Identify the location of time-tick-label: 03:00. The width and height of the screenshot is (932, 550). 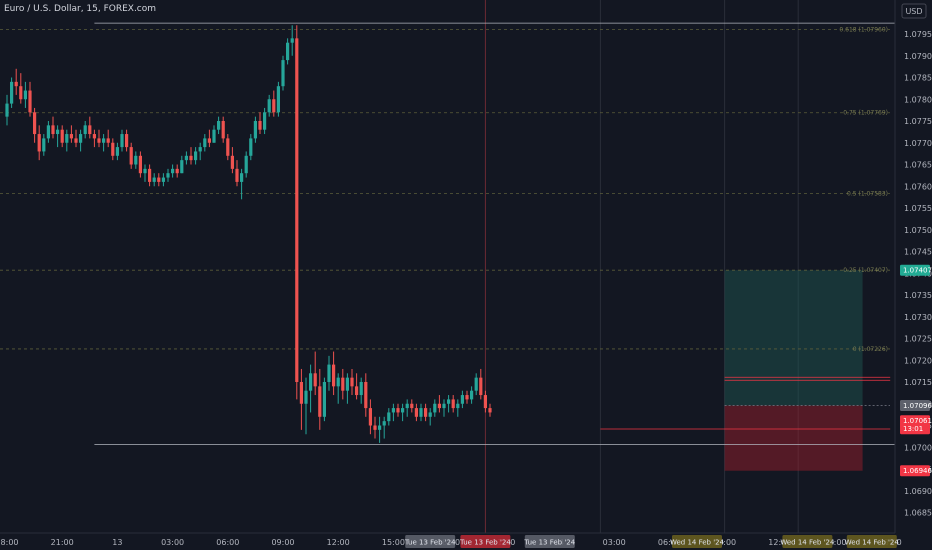
(172, 542).